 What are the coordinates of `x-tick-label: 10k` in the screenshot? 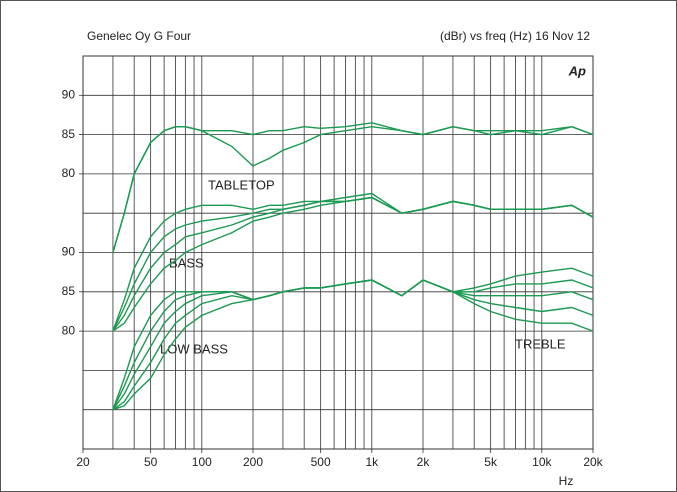 It's located at (542, 462).